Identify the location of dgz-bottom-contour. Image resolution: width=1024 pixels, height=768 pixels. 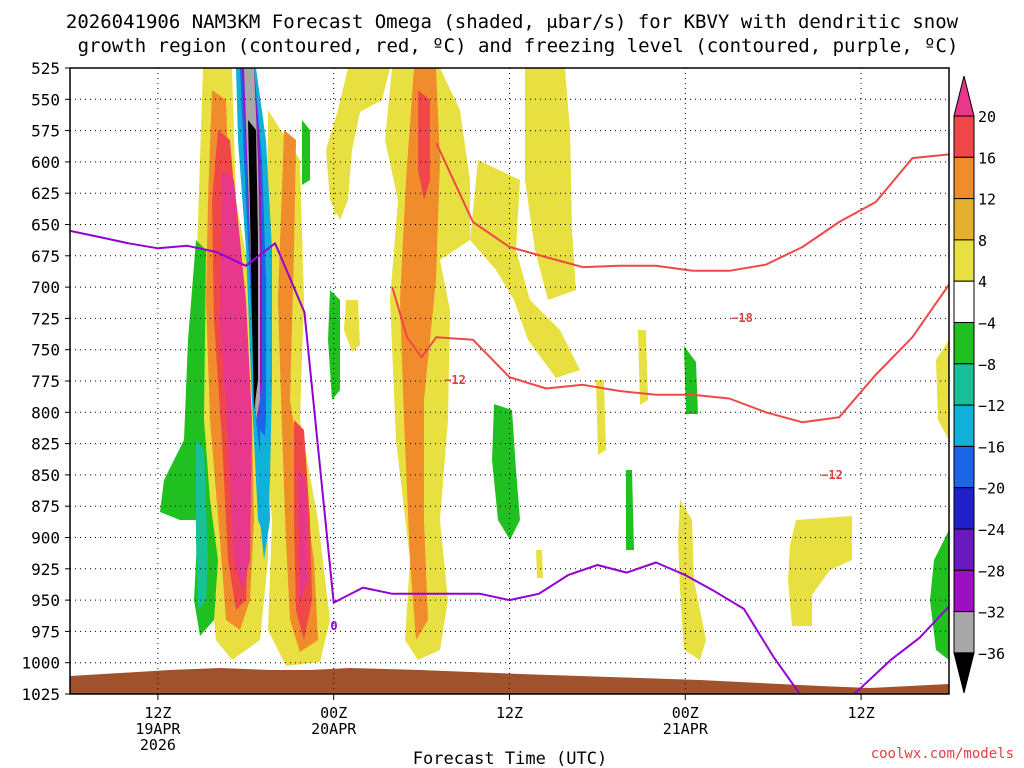
(670, 354).